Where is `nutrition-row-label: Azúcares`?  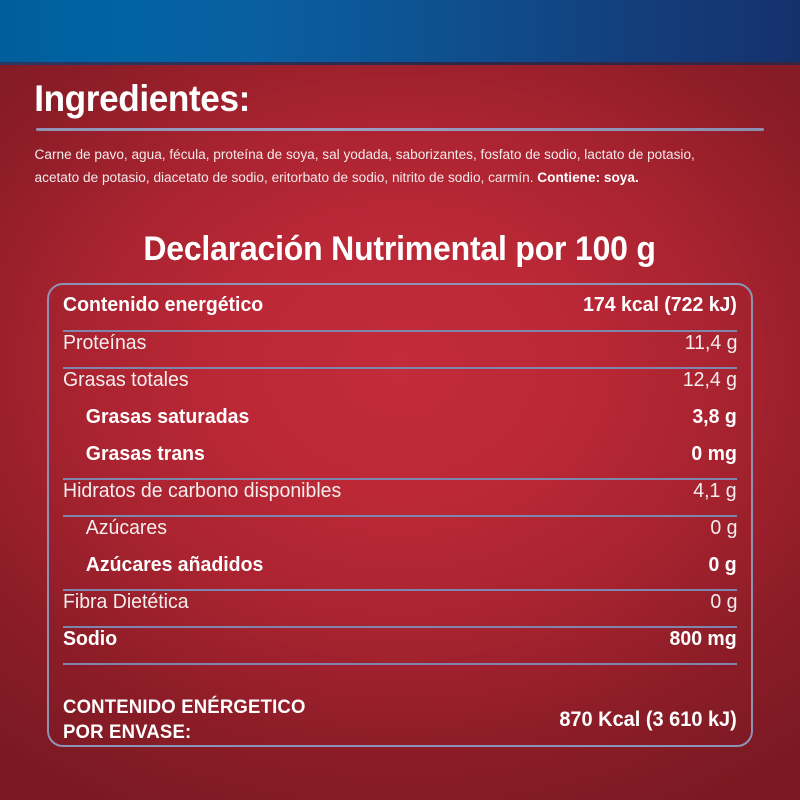
nutrition-row-label: Azúcares is located at coordinates (126, 527).